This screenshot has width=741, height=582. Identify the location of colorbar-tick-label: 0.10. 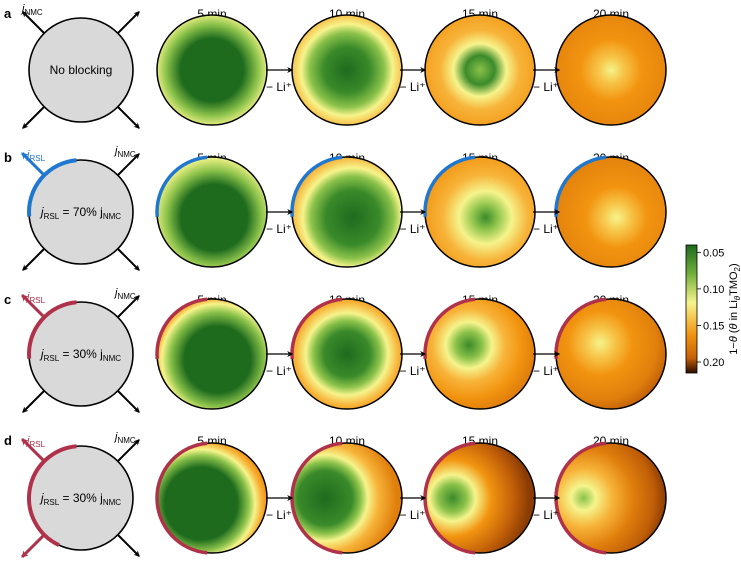
(713, 290).